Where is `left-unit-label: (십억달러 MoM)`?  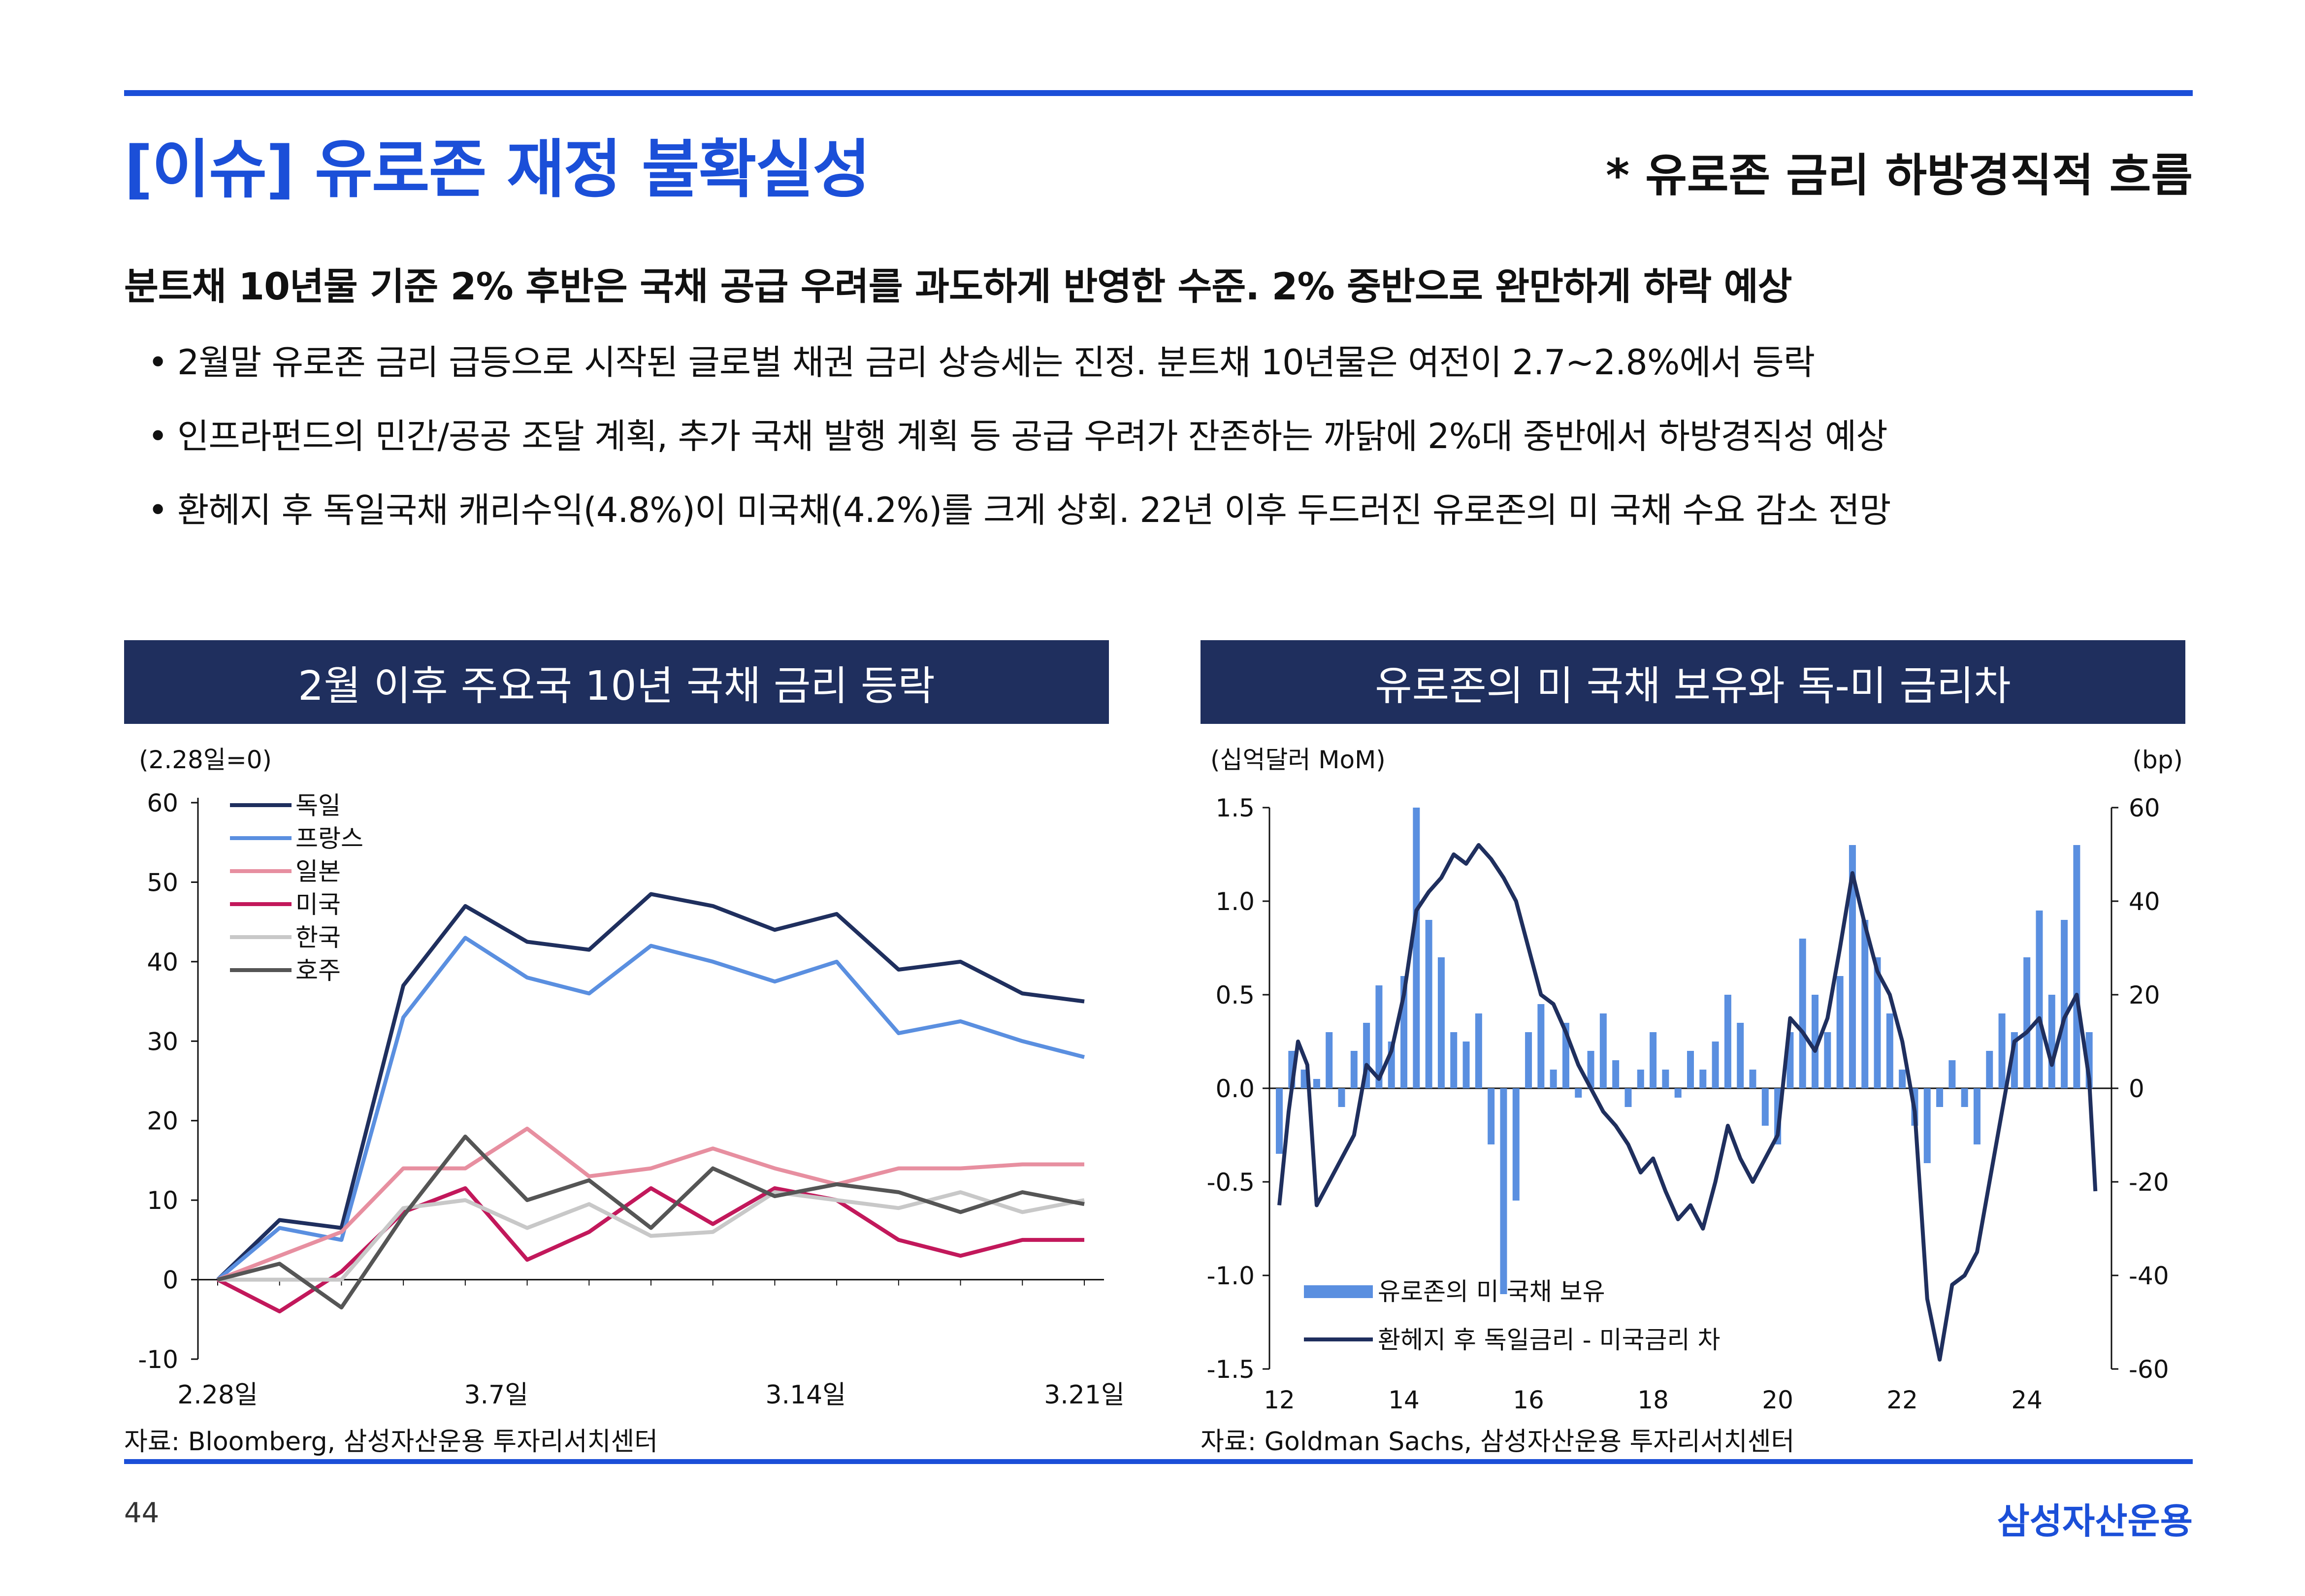 left-unit-label: (십억달러 MoM) is located at coordinates (1298, 760).